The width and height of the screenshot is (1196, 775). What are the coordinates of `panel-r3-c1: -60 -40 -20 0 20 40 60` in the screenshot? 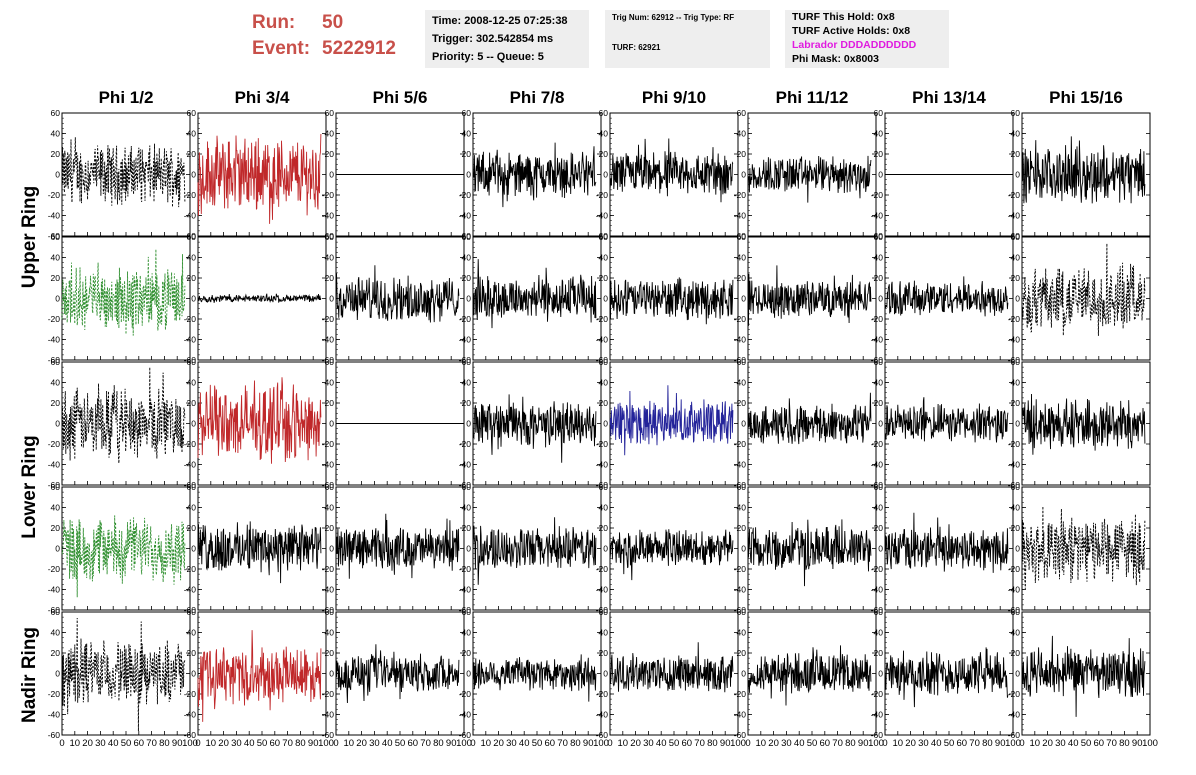 It's located at (119, 423).